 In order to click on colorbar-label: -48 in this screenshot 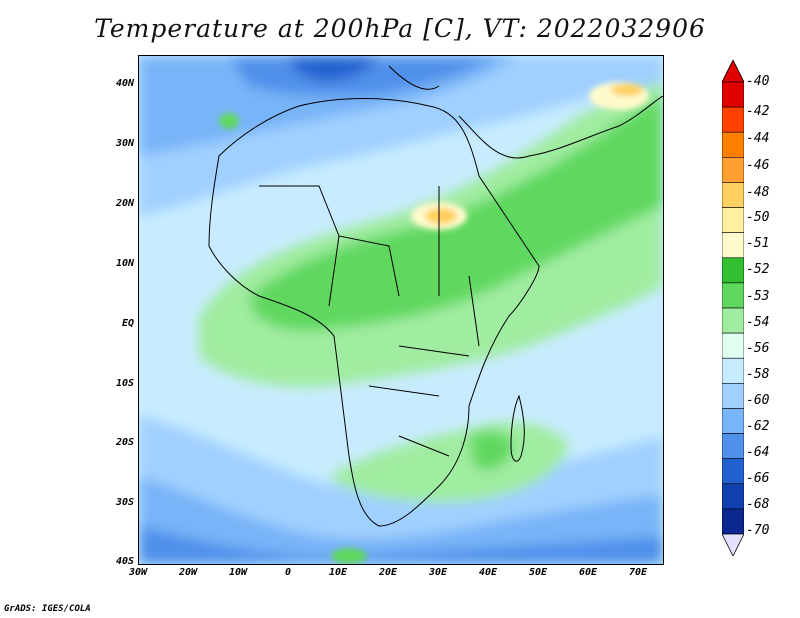, I will do `click(758, 192)`.